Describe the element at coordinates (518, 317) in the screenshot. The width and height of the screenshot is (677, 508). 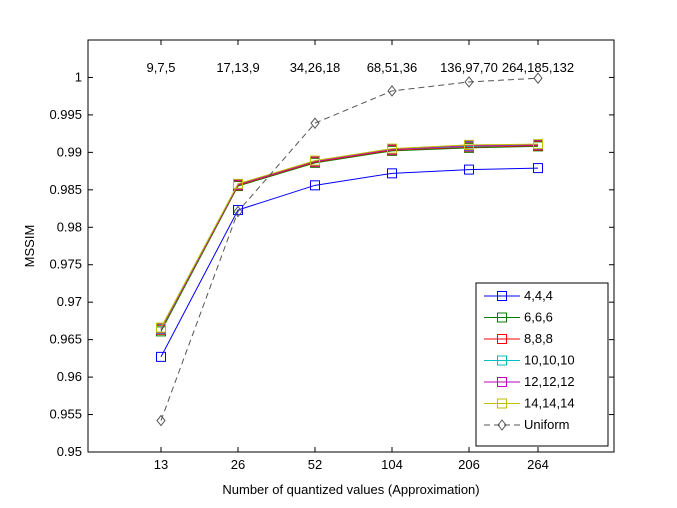
I see `legend-item: 6,6,6` at that location.